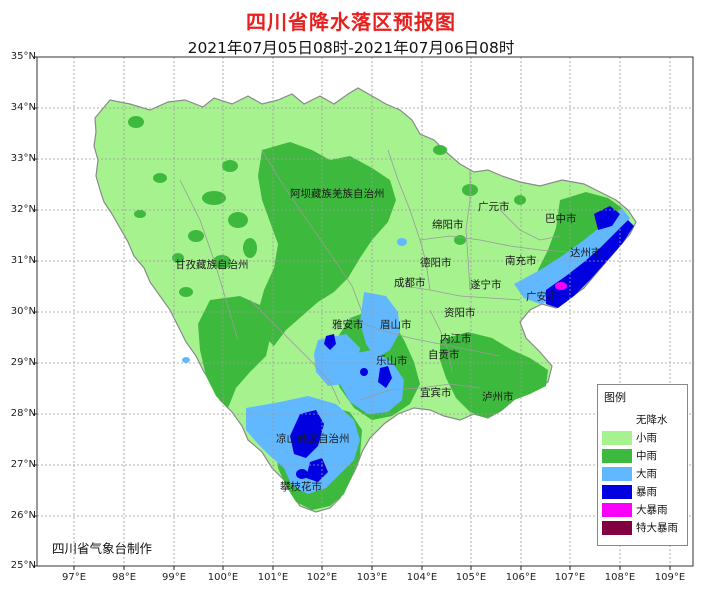  Describe the element at coordinates (322, 577) in the screenshot. I see `lon-label: 102°E` at that location.